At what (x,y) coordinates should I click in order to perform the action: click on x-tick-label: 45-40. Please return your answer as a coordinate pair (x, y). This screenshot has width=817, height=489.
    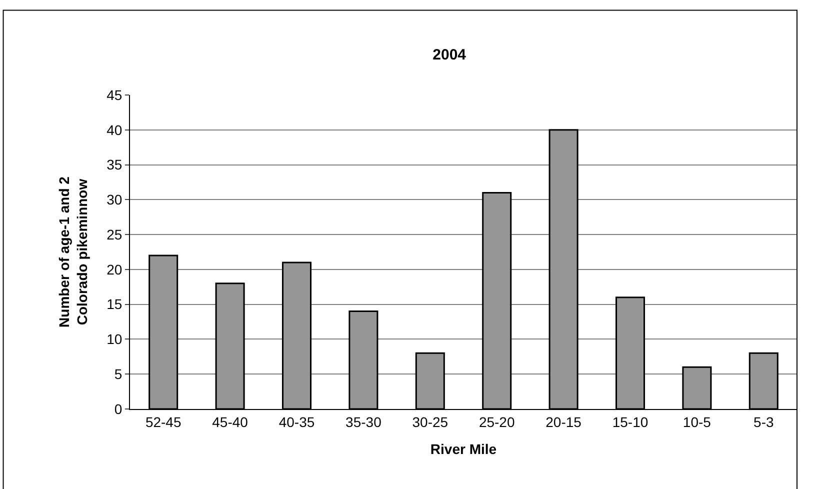
    Looking at the image, I should click on (230, 422).